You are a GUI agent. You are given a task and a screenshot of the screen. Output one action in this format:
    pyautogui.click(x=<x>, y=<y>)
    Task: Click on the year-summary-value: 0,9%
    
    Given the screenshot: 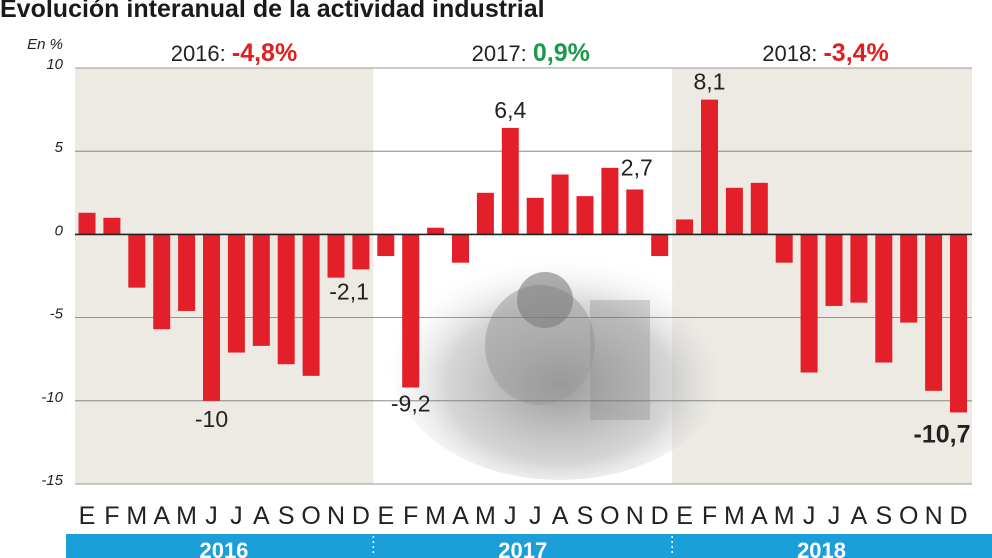 What is the action you would take?
    pyautogui.click(x=561, y=53)
    